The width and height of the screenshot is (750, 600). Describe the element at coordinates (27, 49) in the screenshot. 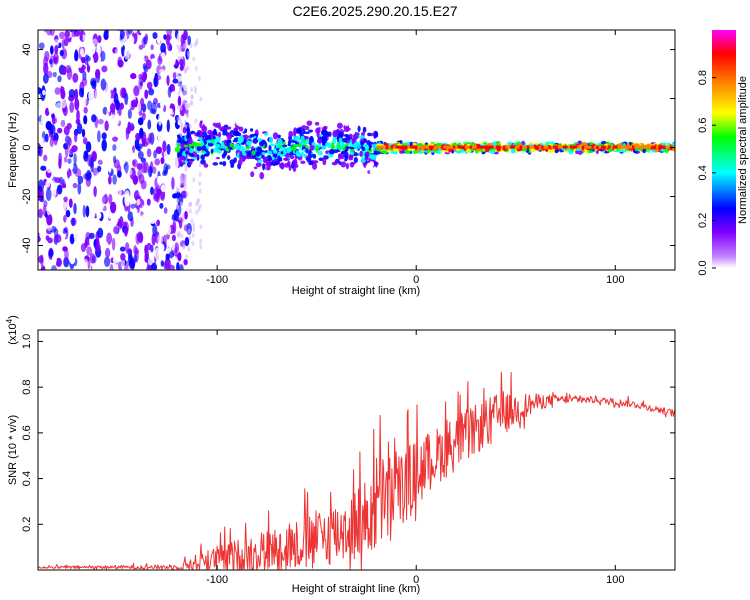

I see `spectrogram-ytick-label: 40` at that location.